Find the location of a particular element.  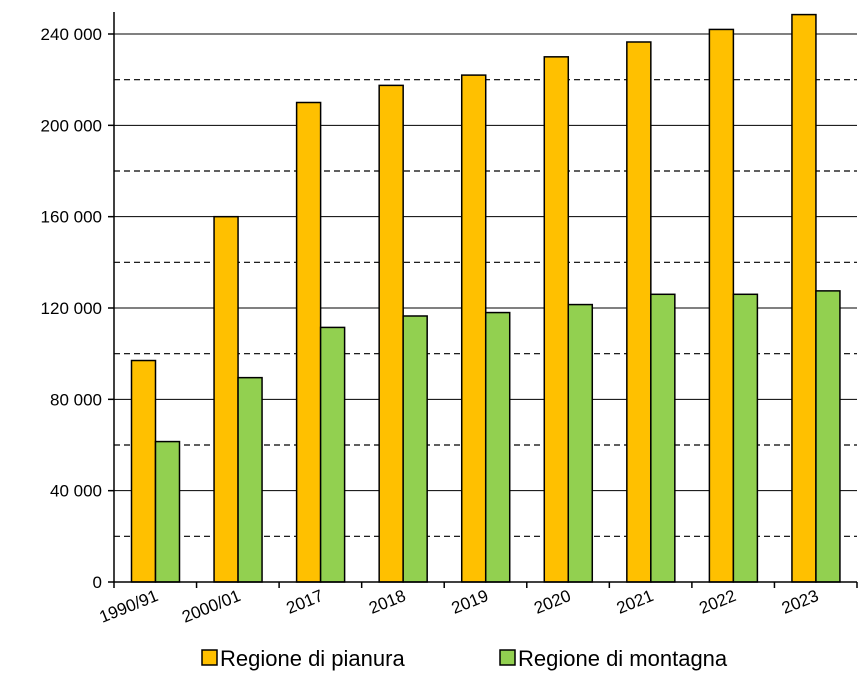

bar-montagna-2023 is located at coordinates (828, 436).